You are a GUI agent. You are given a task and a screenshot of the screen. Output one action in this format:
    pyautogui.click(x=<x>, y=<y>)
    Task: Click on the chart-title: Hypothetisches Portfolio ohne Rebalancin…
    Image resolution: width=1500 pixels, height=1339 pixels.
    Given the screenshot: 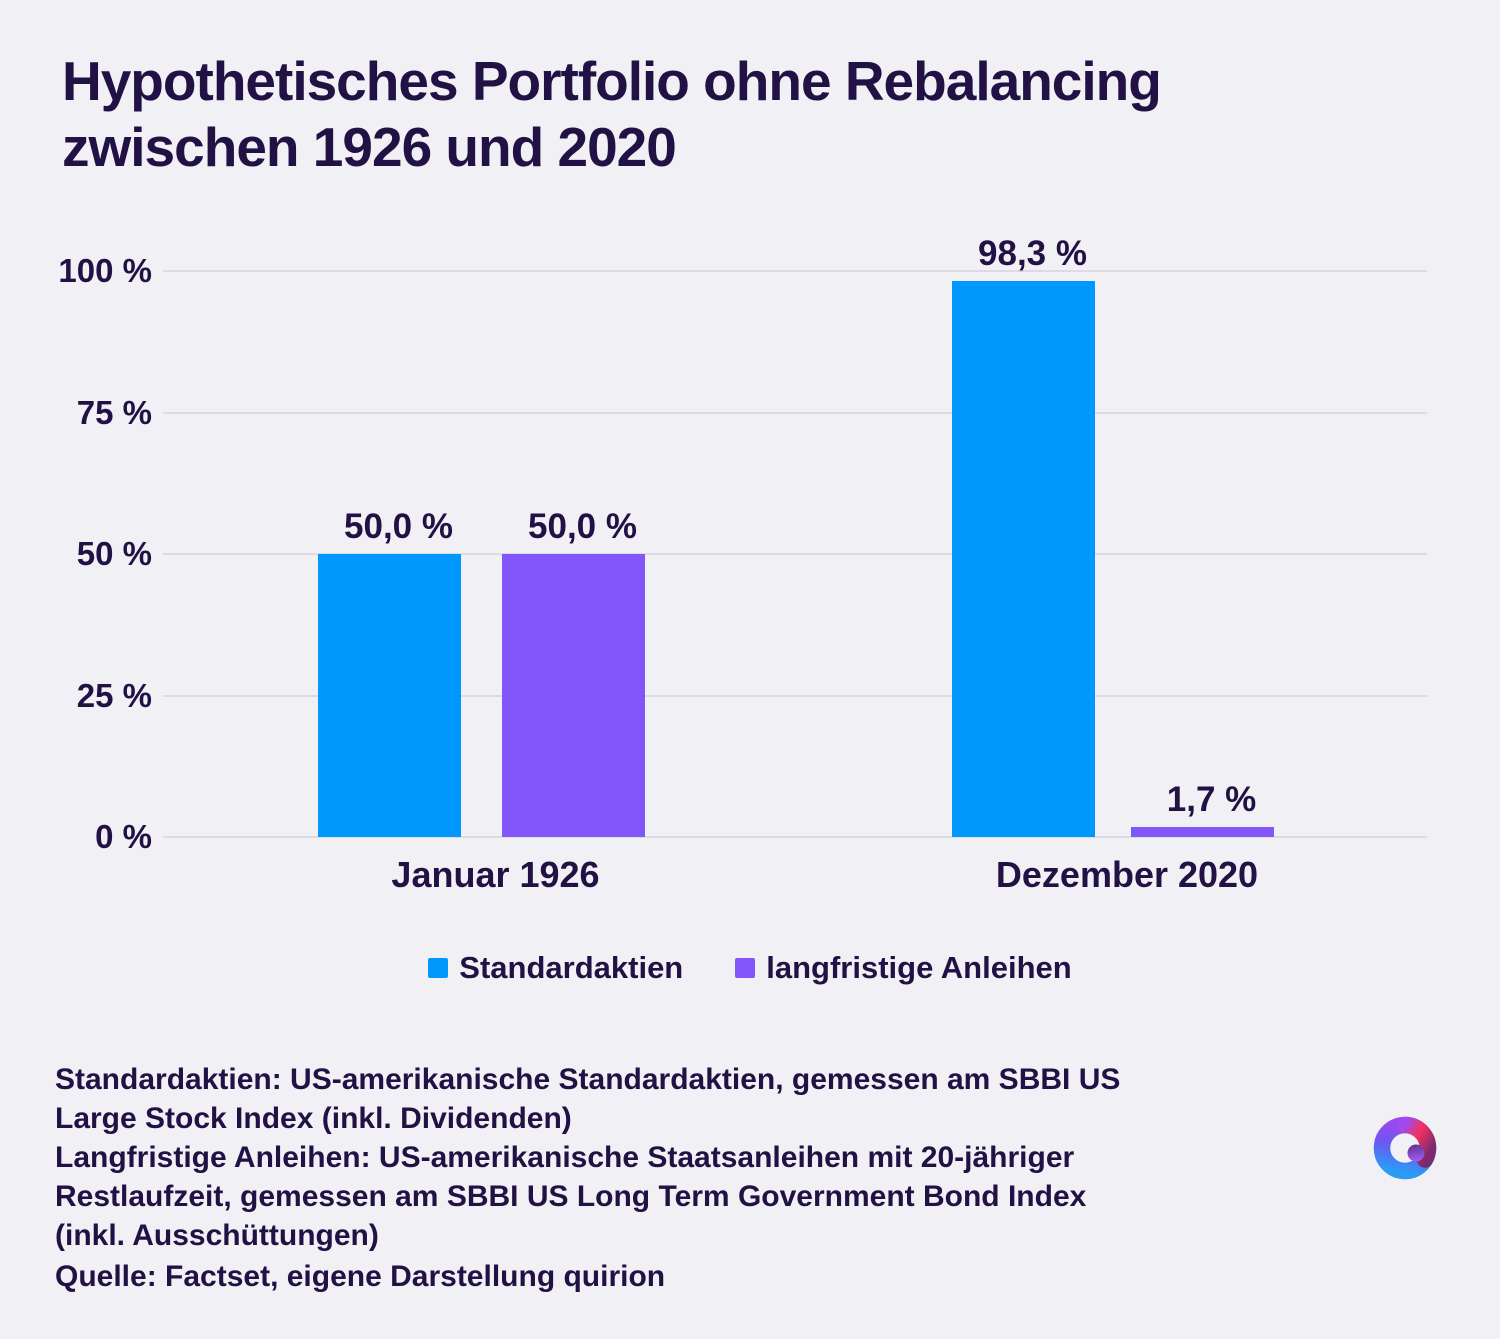 What is the action you would take?
    pyautogui.click(x=612, y=114)
    